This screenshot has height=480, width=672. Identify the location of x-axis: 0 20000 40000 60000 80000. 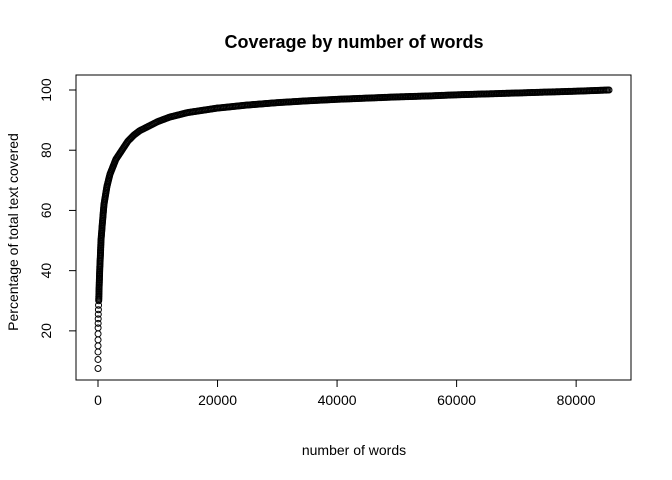
(345, 393).